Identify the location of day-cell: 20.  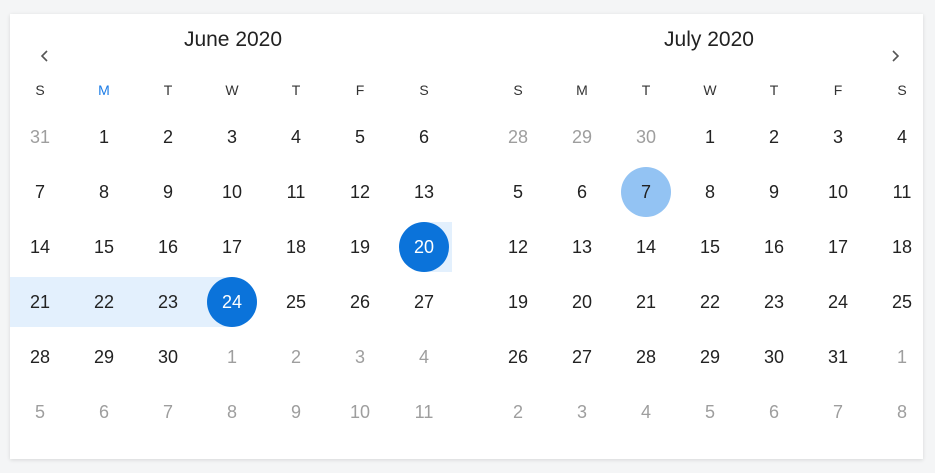
(582, 302).